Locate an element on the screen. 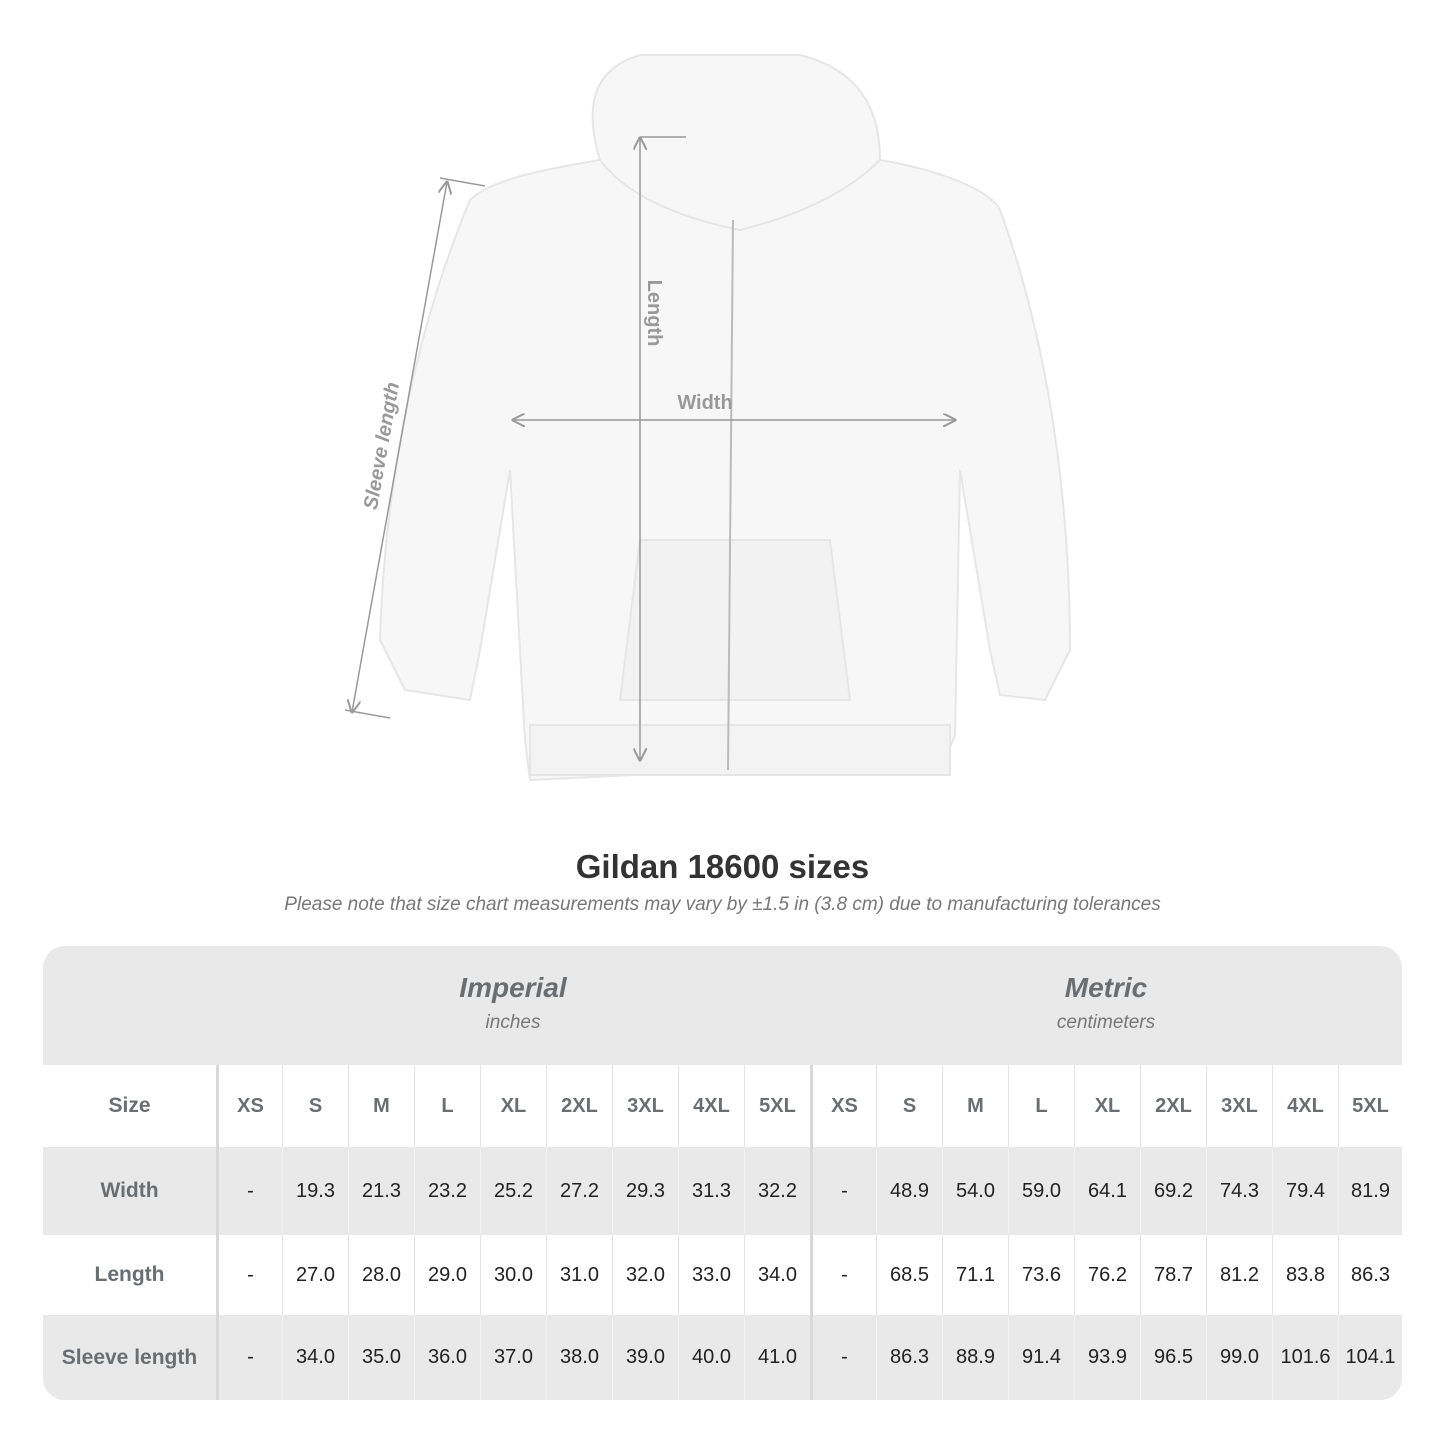 Image resolution: width=1445 pixels, height=1445 pixels. imperial-value-cell: 32.0 is located at coordinates (645, 1275).